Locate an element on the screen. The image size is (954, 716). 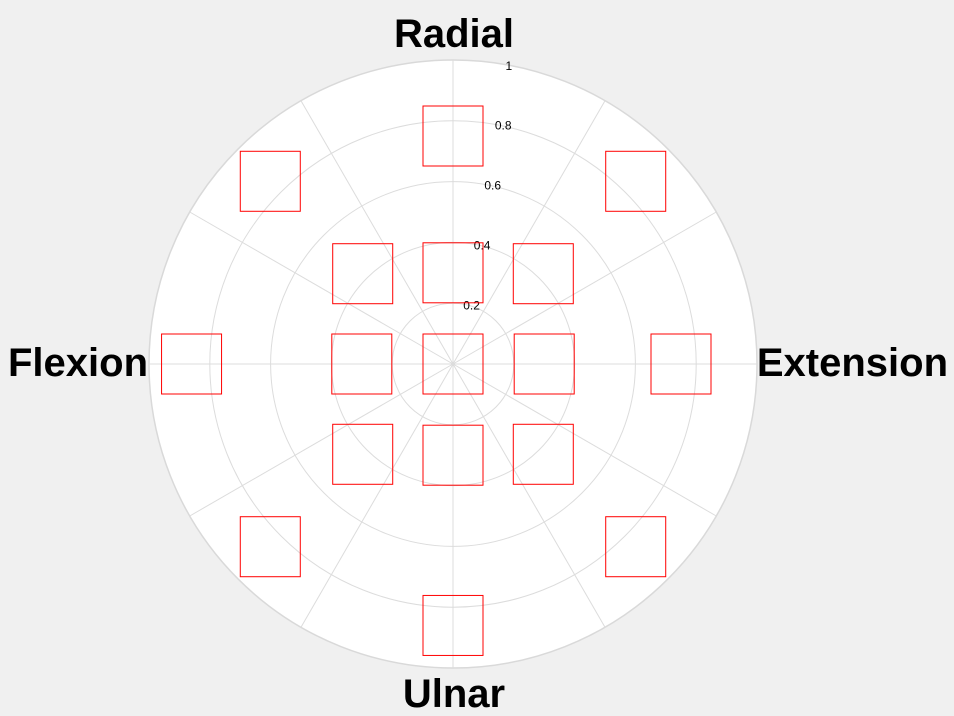
direction-label-flexion: Flexion is located at coordinates (78, 363).